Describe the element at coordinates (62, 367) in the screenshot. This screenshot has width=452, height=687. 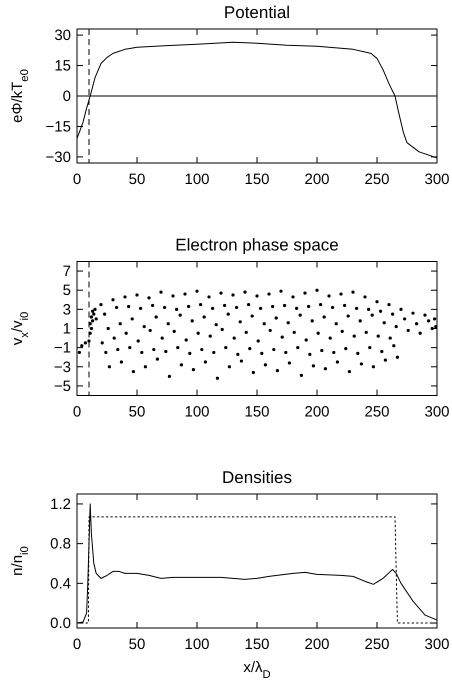
I see `y-tick-label: −3` at that location.